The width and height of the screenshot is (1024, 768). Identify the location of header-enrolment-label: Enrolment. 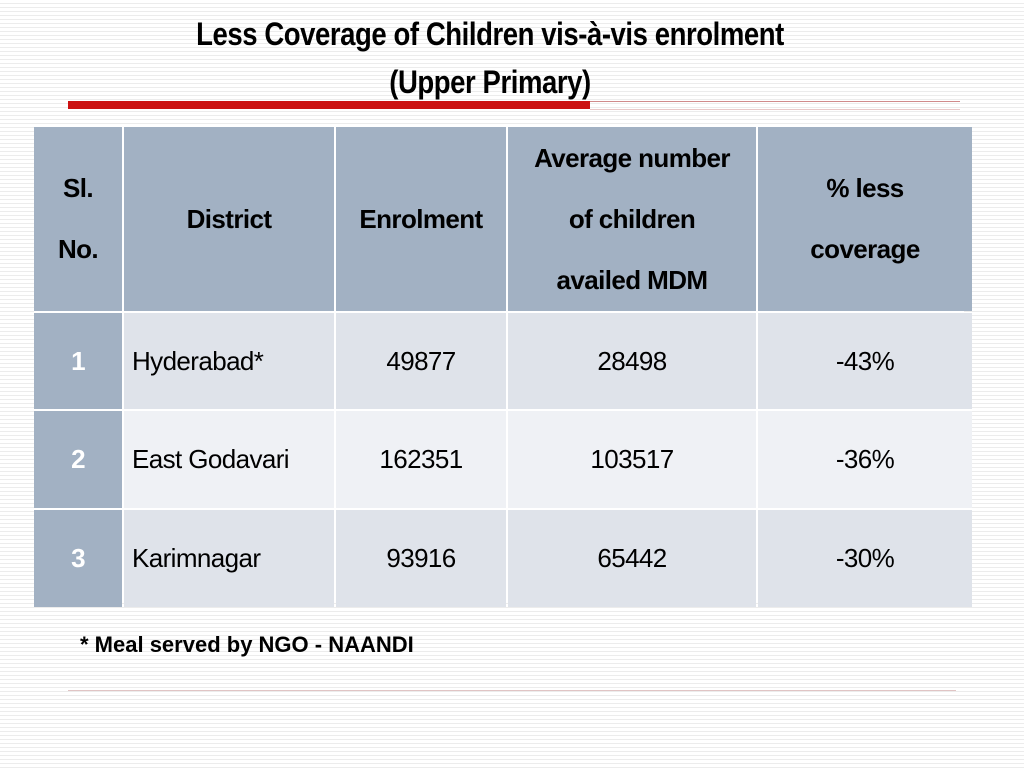
(421, 218).